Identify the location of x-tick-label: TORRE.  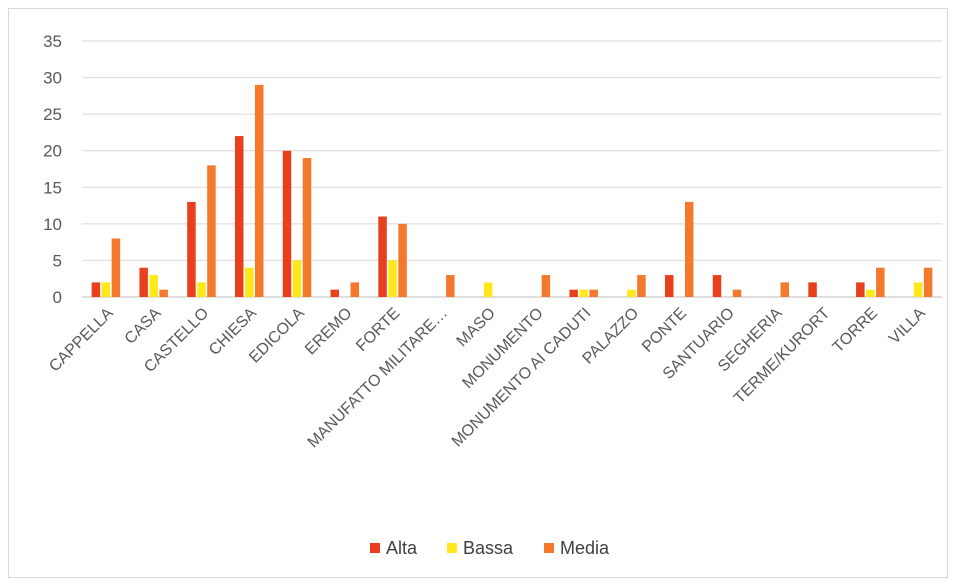
(855, 330).